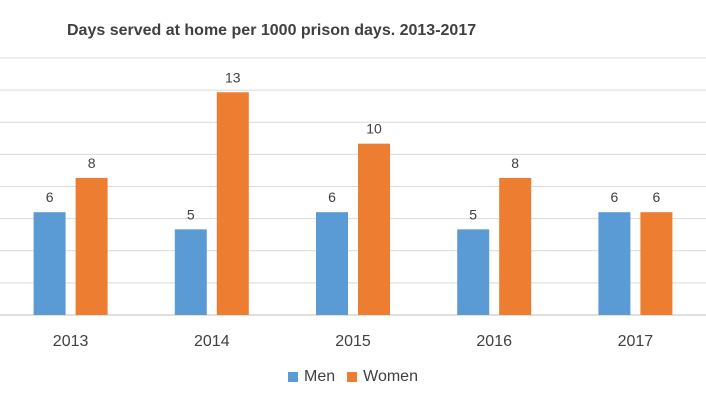  Describe the element at coordinates (657, 197) in the screenshot. I see `data-label-women-2017: 6` at that location.